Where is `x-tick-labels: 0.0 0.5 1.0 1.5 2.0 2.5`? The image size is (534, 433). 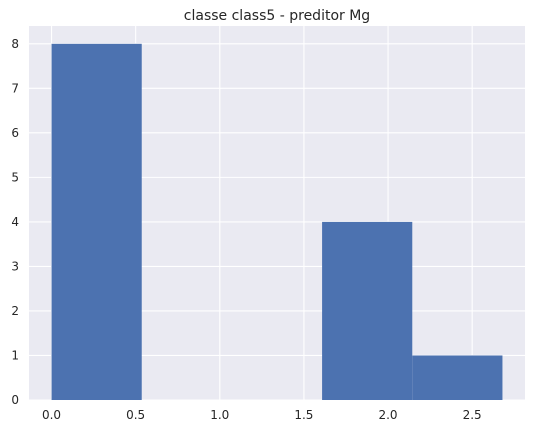 x-tick-labels: 0.0 0.5 1.0 1.5 2.0 2.5 is located at coordinates (262, 415).